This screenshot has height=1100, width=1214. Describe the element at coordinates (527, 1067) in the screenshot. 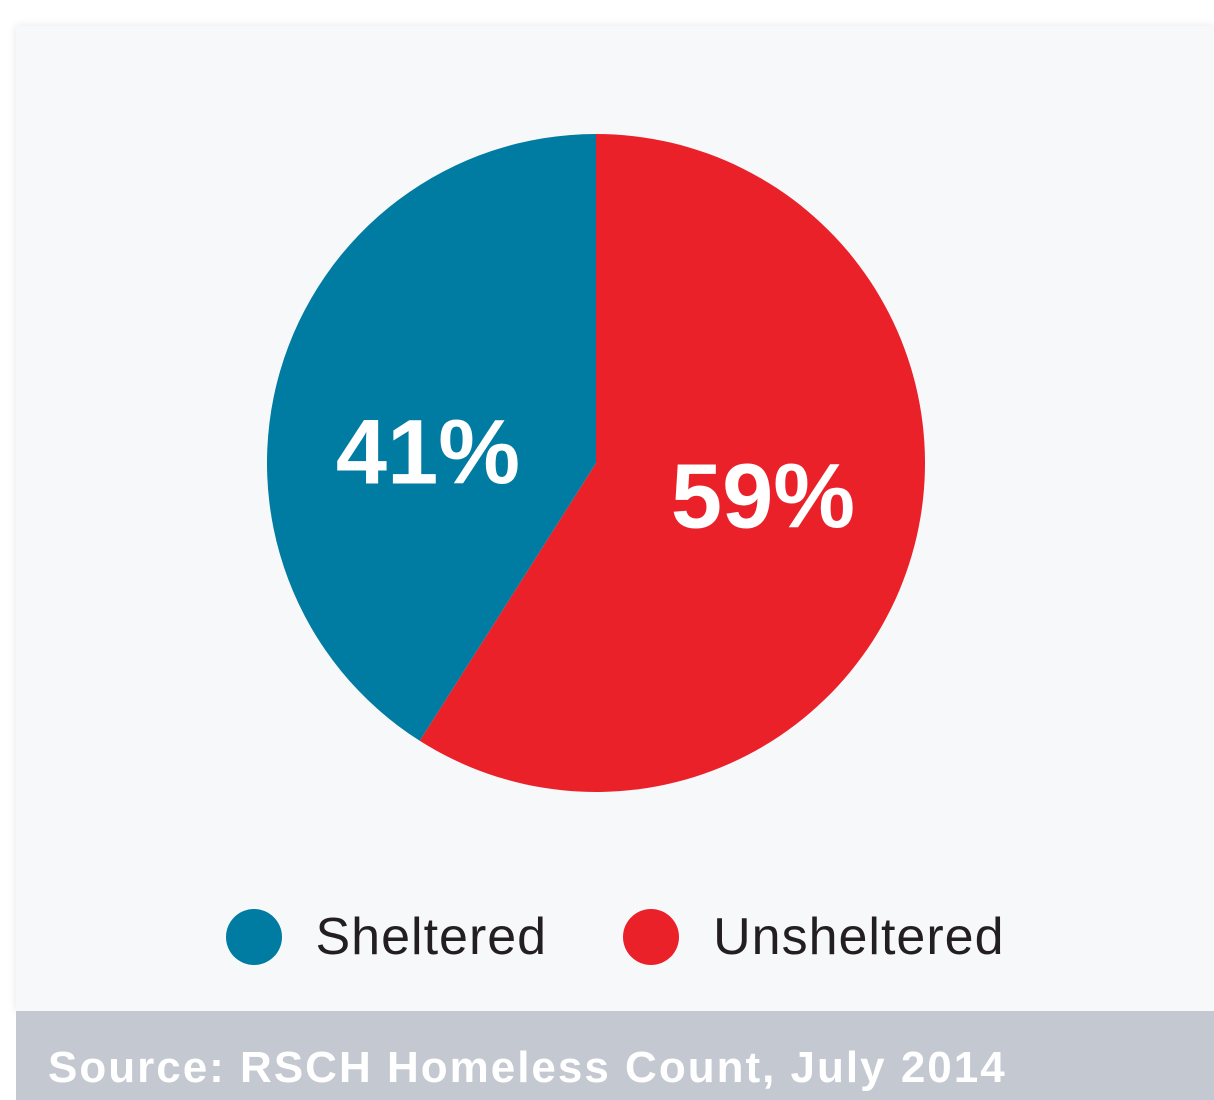

I see `source-text: Source: RSCH Homeless Count, July 2014` at that location.